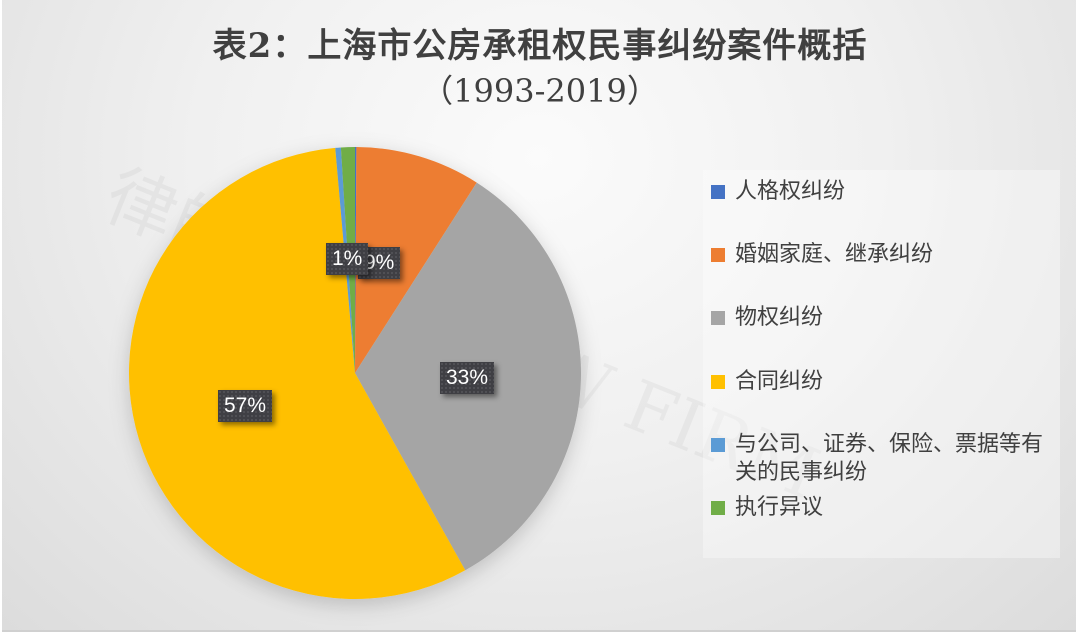  Describe the element at coordinates (356, 260) in the screenshot. I see `slice-personality-rights` at that location.